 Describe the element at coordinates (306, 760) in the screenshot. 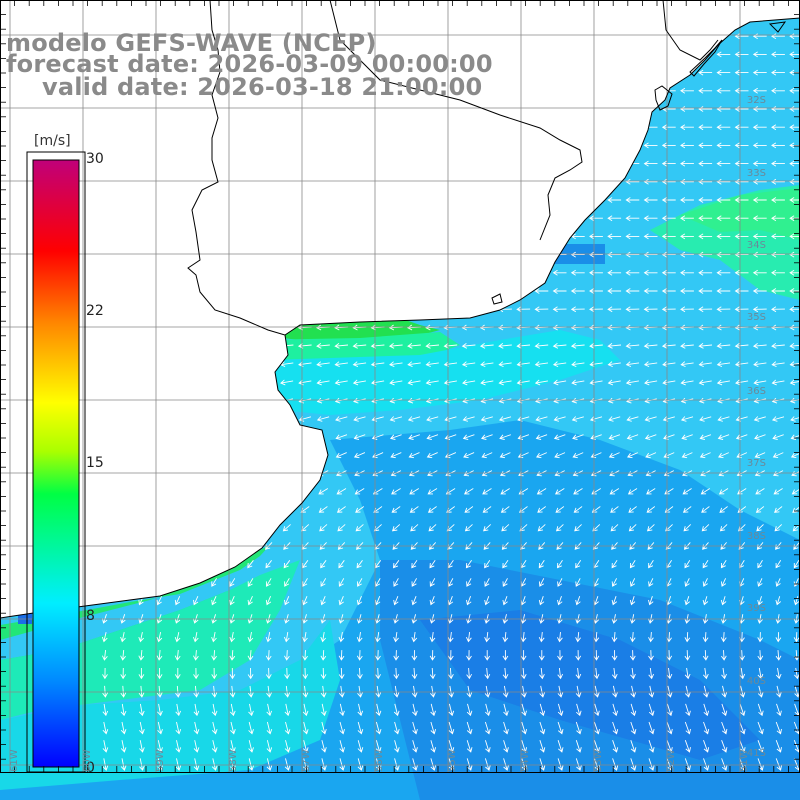

I see `lon-label-57w: 57W` at that location.